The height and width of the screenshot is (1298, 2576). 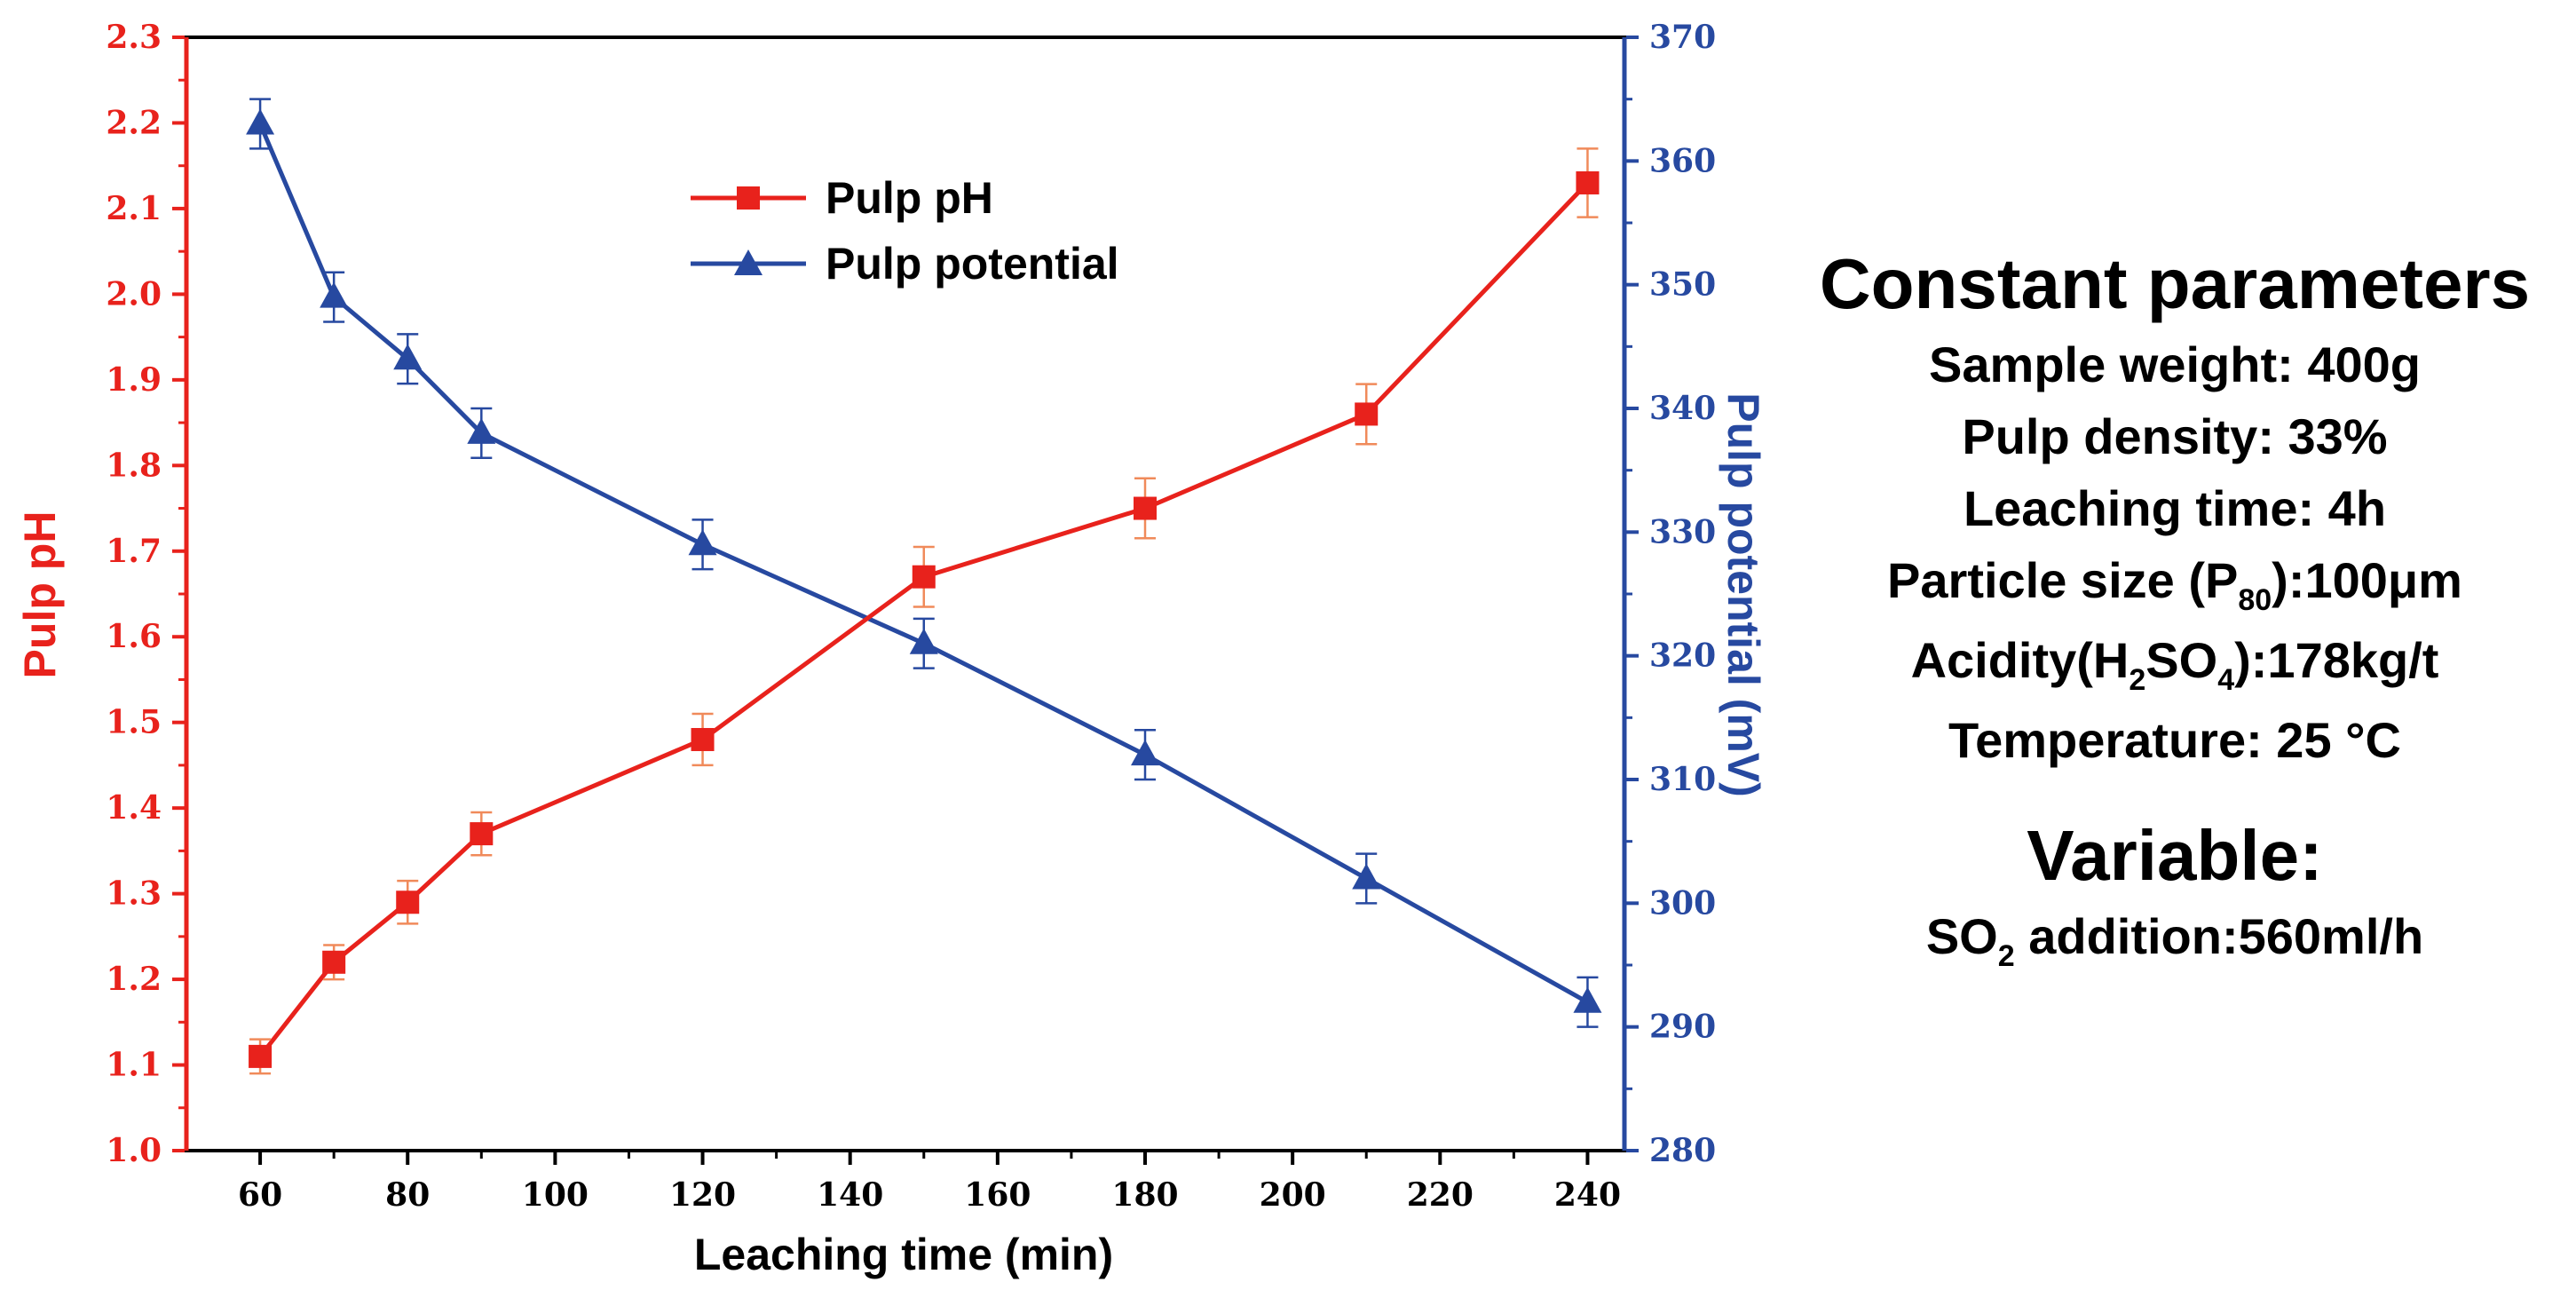 What do you see at coordinates (2175, 364) in the screenshot?
I see `sample-weight-text: Sample weight: 400g` at bounding box center [2175, 364].